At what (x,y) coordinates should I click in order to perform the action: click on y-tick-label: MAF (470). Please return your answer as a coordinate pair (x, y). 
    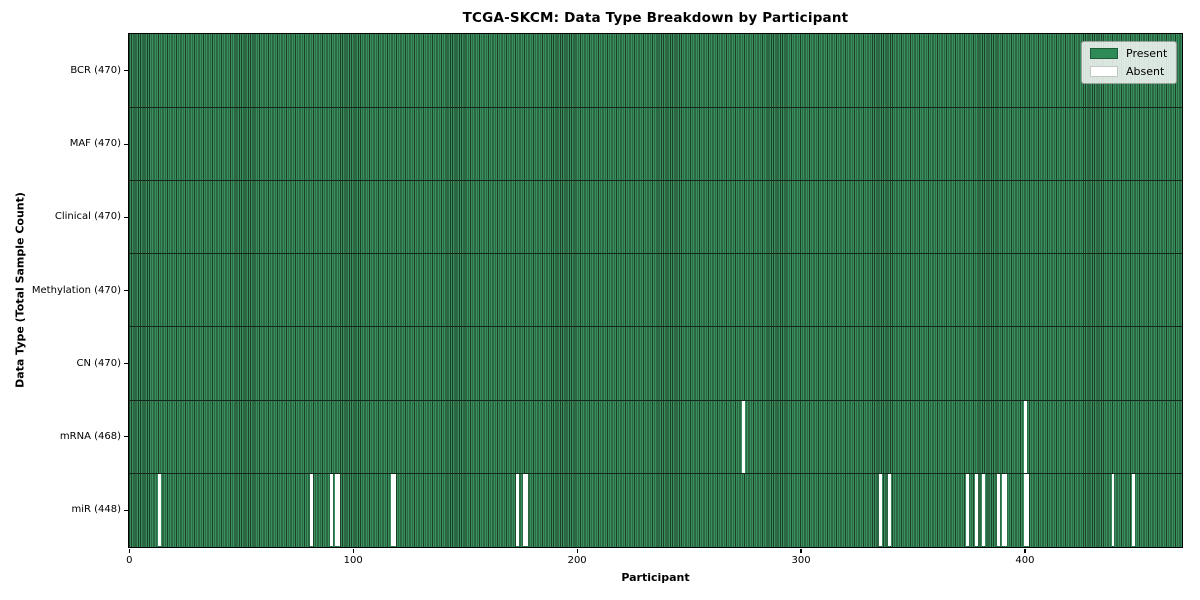
    Looking at the image, I should click on (95, 144).